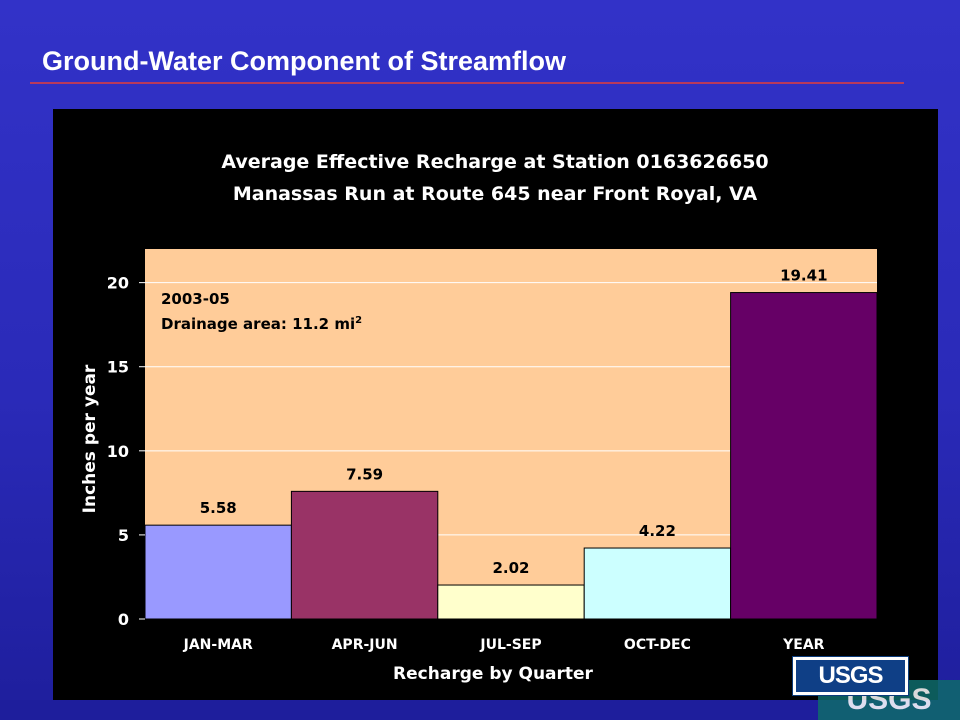 The width and height of the screenshot is (960, 720). I want to click on x-axis-ticks: JAN-MAR APR-JUN JUL-SEP OCT-DEC YEAR, so click(504, 645).